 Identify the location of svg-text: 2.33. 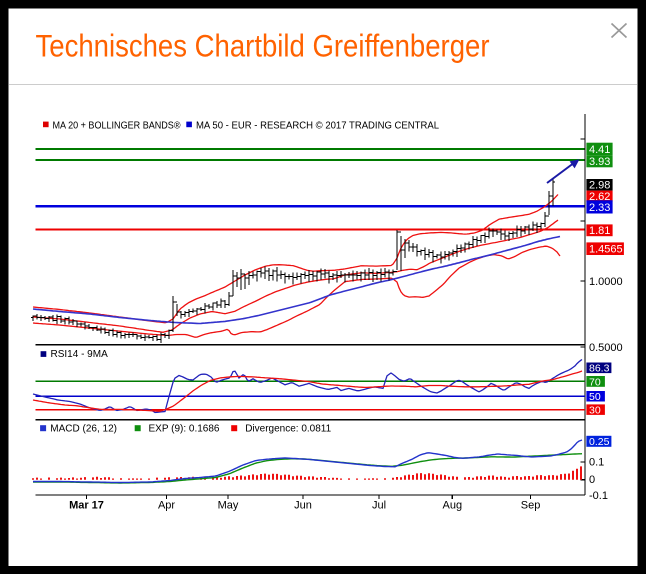
(599, 208).